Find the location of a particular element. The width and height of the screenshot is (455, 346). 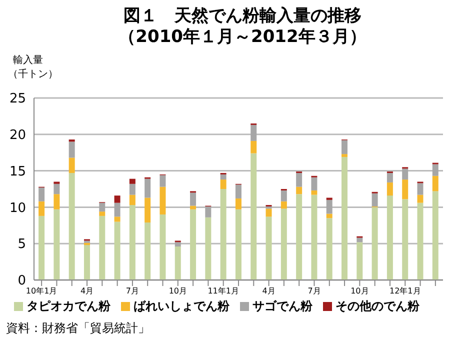

y-tick-label: 5 is located at coordinates (22, 244).